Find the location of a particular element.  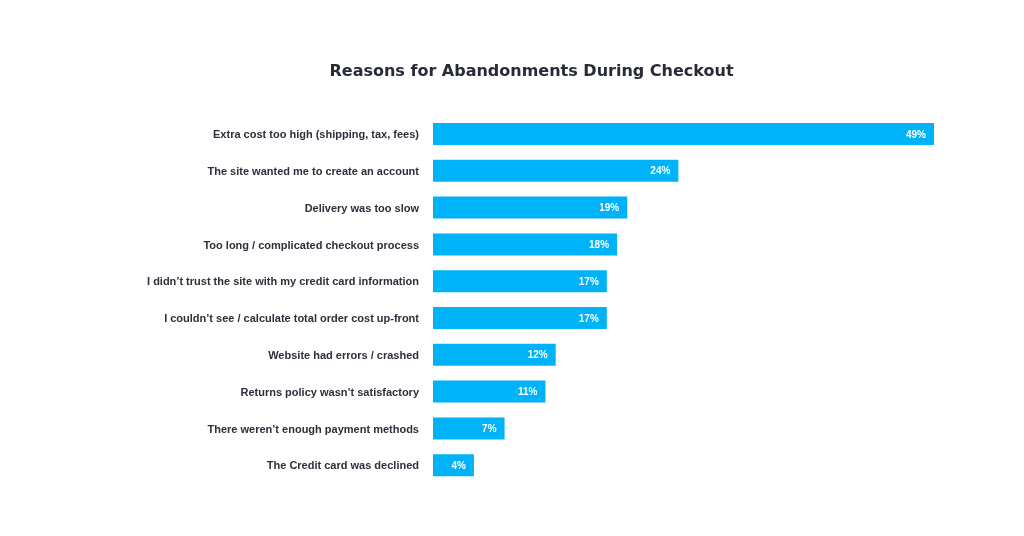

data-label: 49% is located at coordinates (916, 134).